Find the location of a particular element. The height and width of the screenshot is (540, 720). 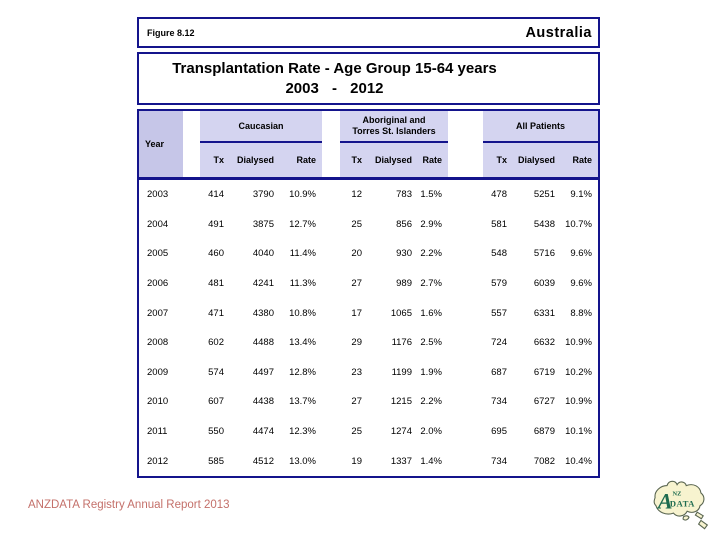

value-cell: 8.8% is located at coordinates (581, 313).